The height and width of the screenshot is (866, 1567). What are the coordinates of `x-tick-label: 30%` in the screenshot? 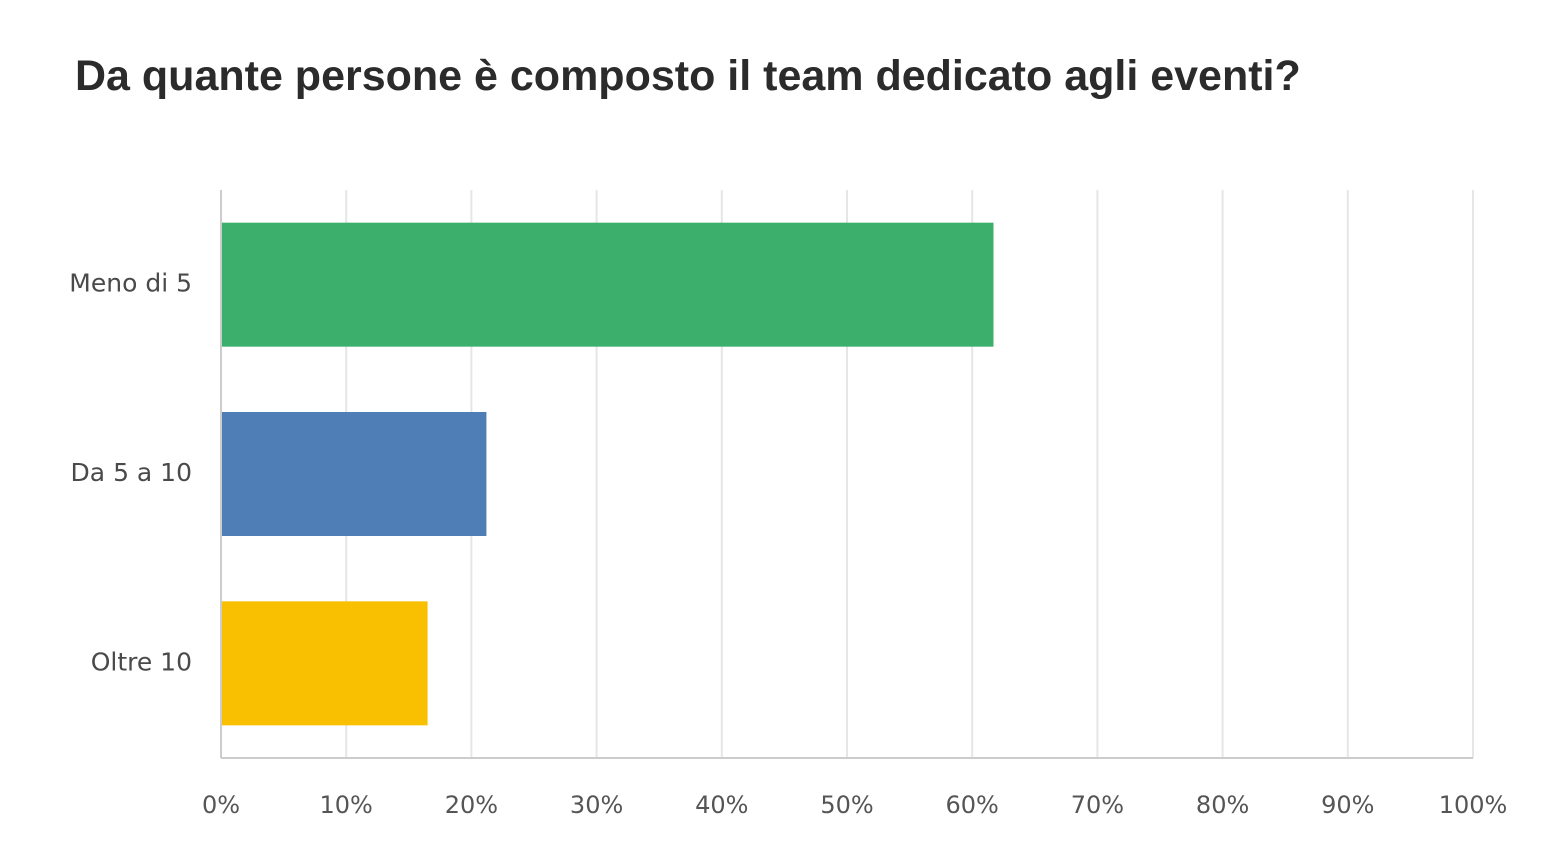 It's located at (596, 805).